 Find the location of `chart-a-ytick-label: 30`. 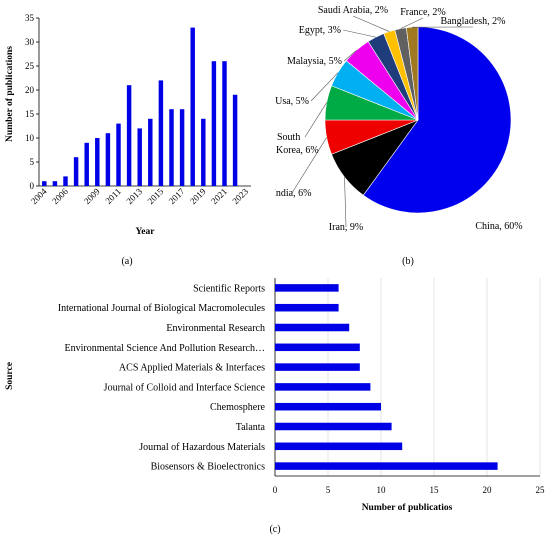

chart-a-ytick-label: 30 is located at coordinates (30, 42).